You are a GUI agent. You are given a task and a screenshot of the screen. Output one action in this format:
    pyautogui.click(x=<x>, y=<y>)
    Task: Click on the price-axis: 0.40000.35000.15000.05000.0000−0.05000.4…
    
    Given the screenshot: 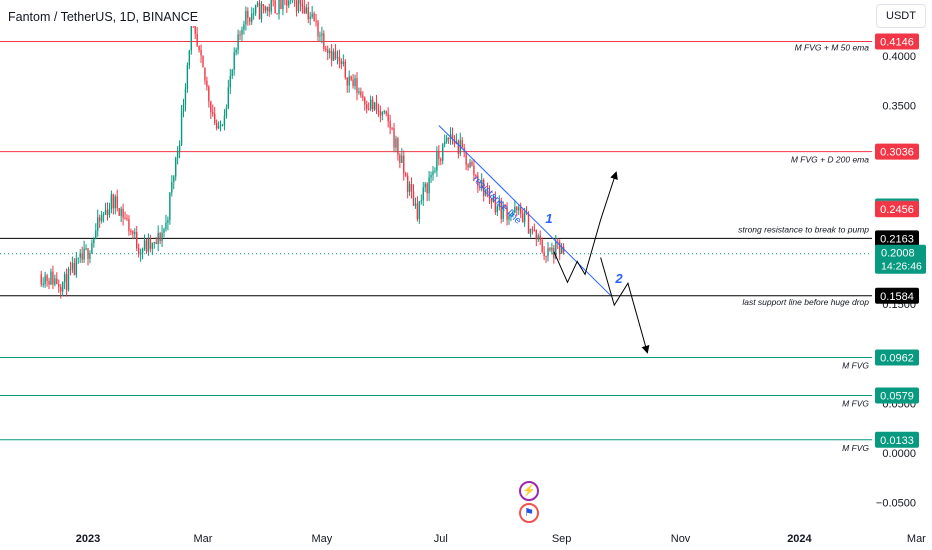 What is the action you would take?
    pyautogui.click(x=900, y=271)
    